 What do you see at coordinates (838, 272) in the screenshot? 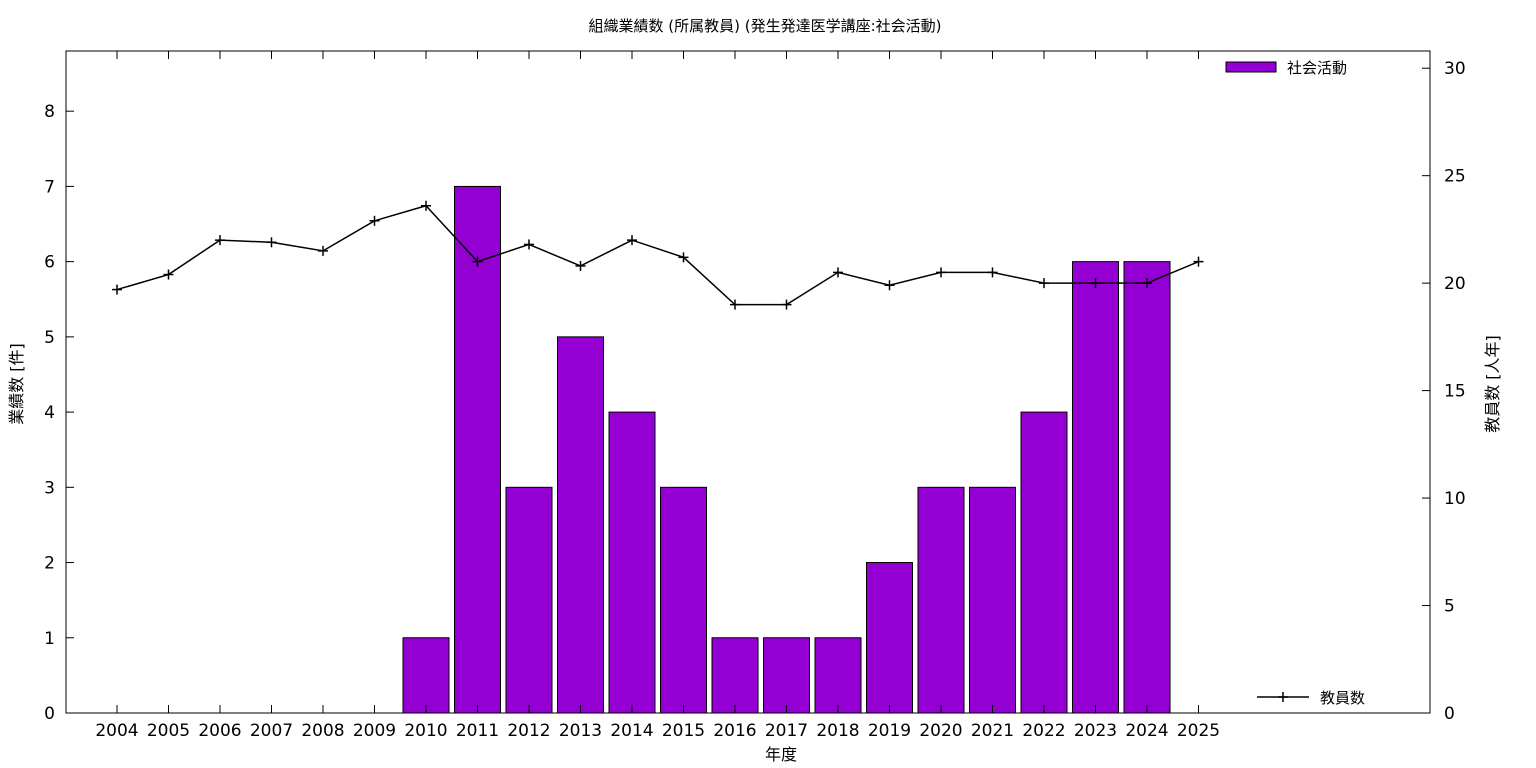
I see `point-2018` at bounding box center [838, 272].